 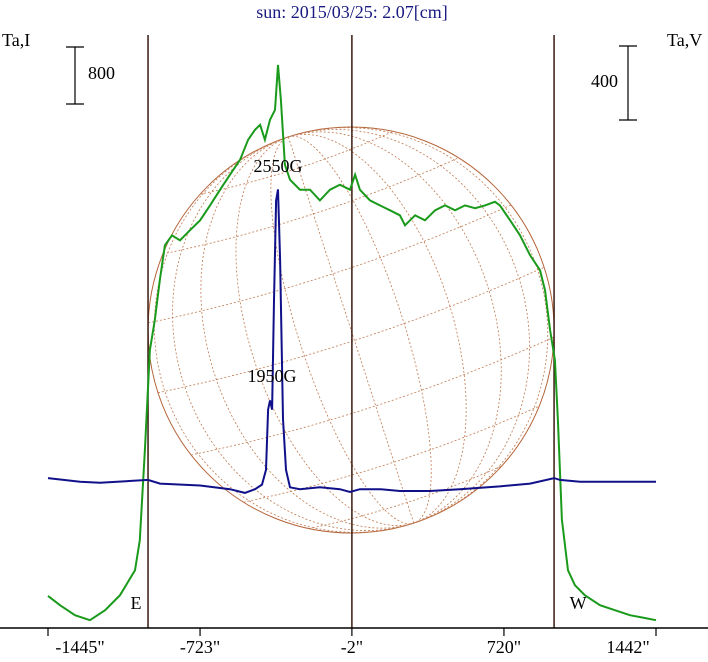 I want to click on y2-axis-label: Ta,V, so click(x=684, y=40).